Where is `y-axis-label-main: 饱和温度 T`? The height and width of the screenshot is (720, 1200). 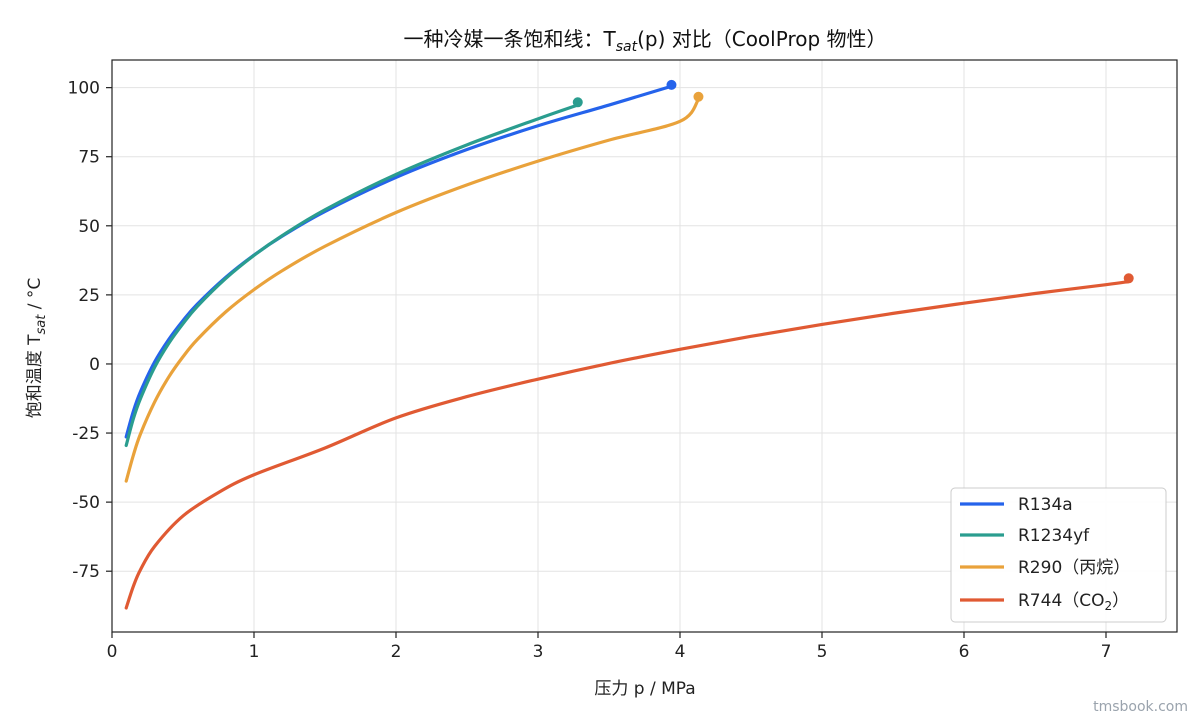
y-axis-label-main: 饱和温度 T is located at coordinates (35, 376).